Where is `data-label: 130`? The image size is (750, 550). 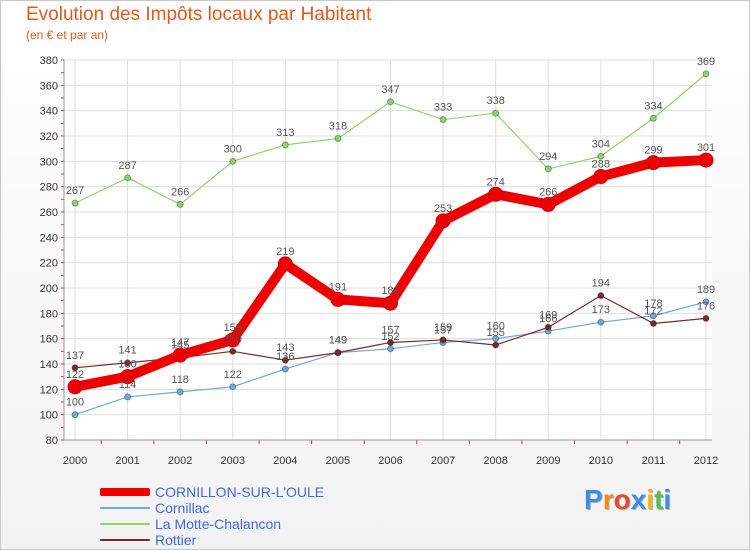 data-label: 130 is located at coordinates (127, 365).